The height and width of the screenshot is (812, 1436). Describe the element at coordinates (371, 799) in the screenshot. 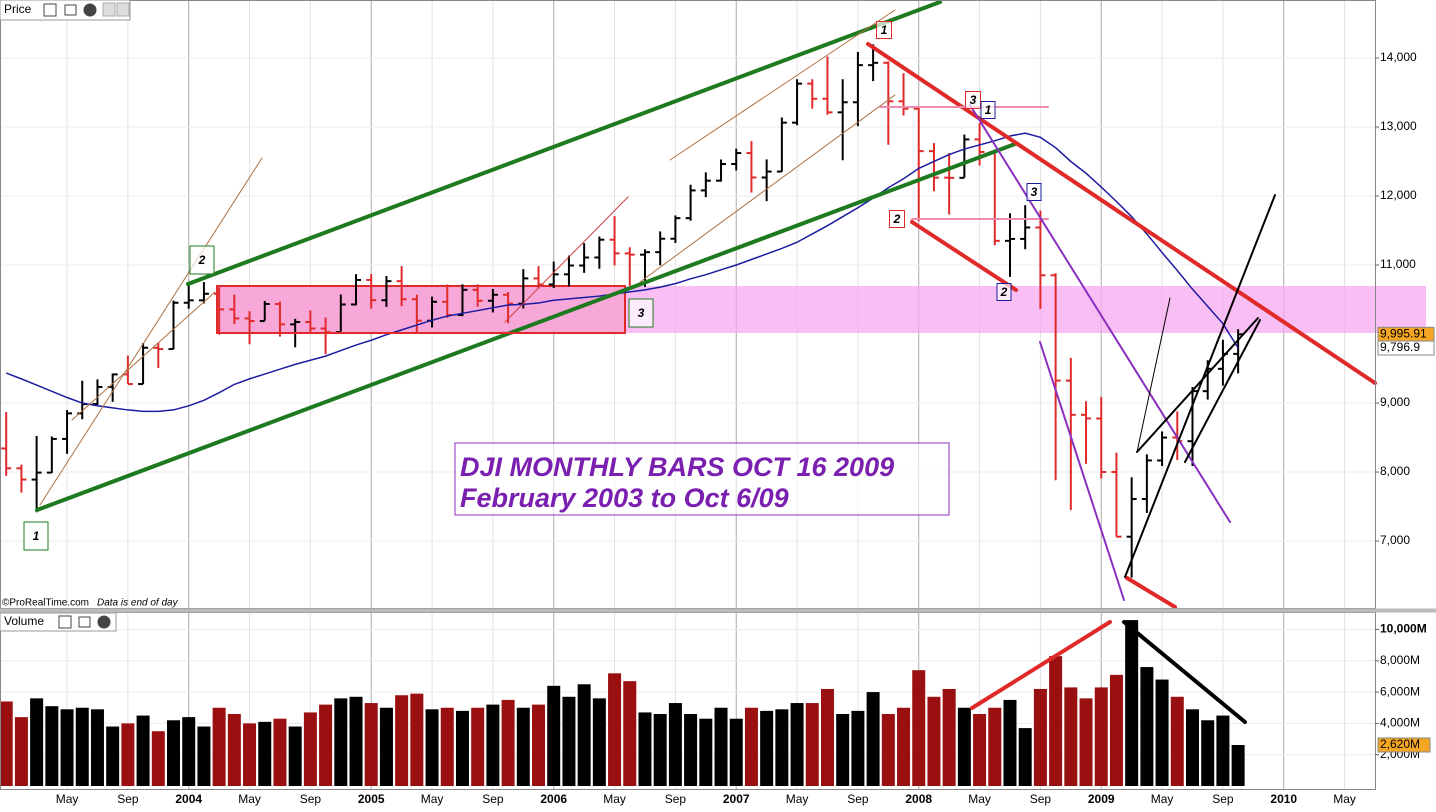

I see `x-tick-label: 2005` at that location.